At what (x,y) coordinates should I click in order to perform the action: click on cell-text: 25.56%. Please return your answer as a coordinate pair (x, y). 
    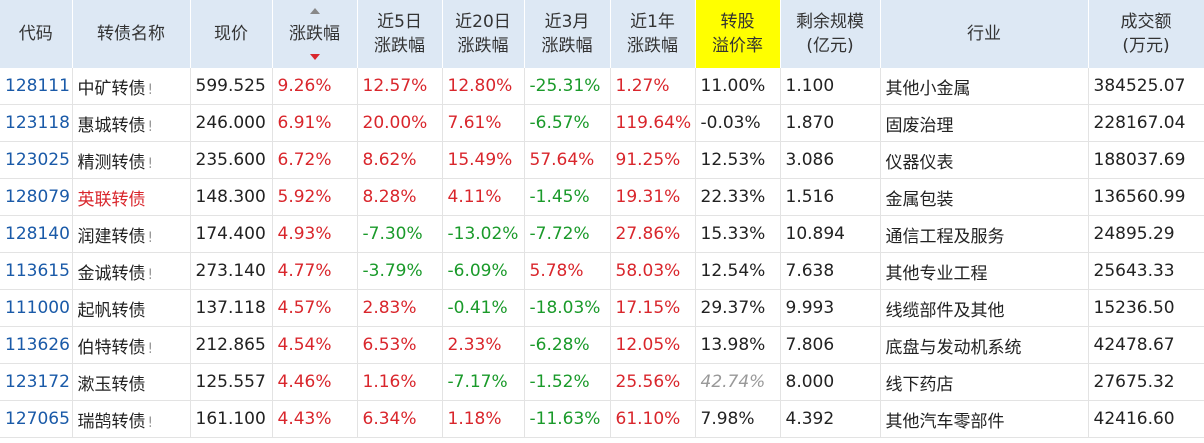
    Looking at the image, I should click on (648, 382).